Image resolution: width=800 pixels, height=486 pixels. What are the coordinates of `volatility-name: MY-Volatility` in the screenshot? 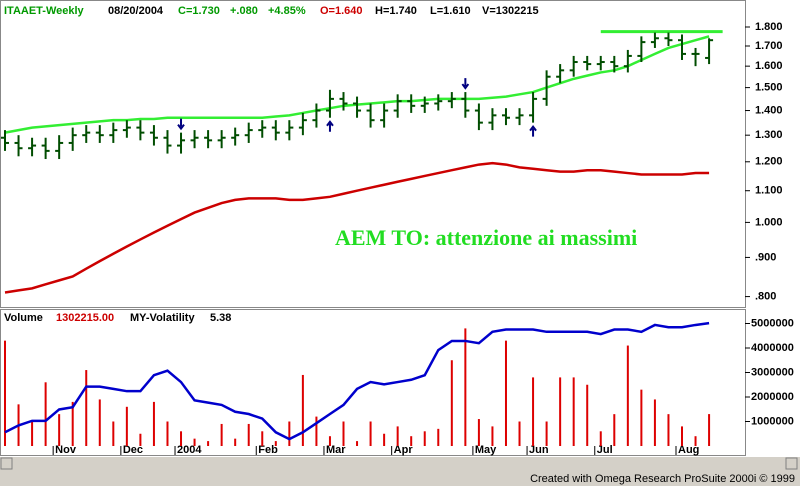 It's located at (162, 318).